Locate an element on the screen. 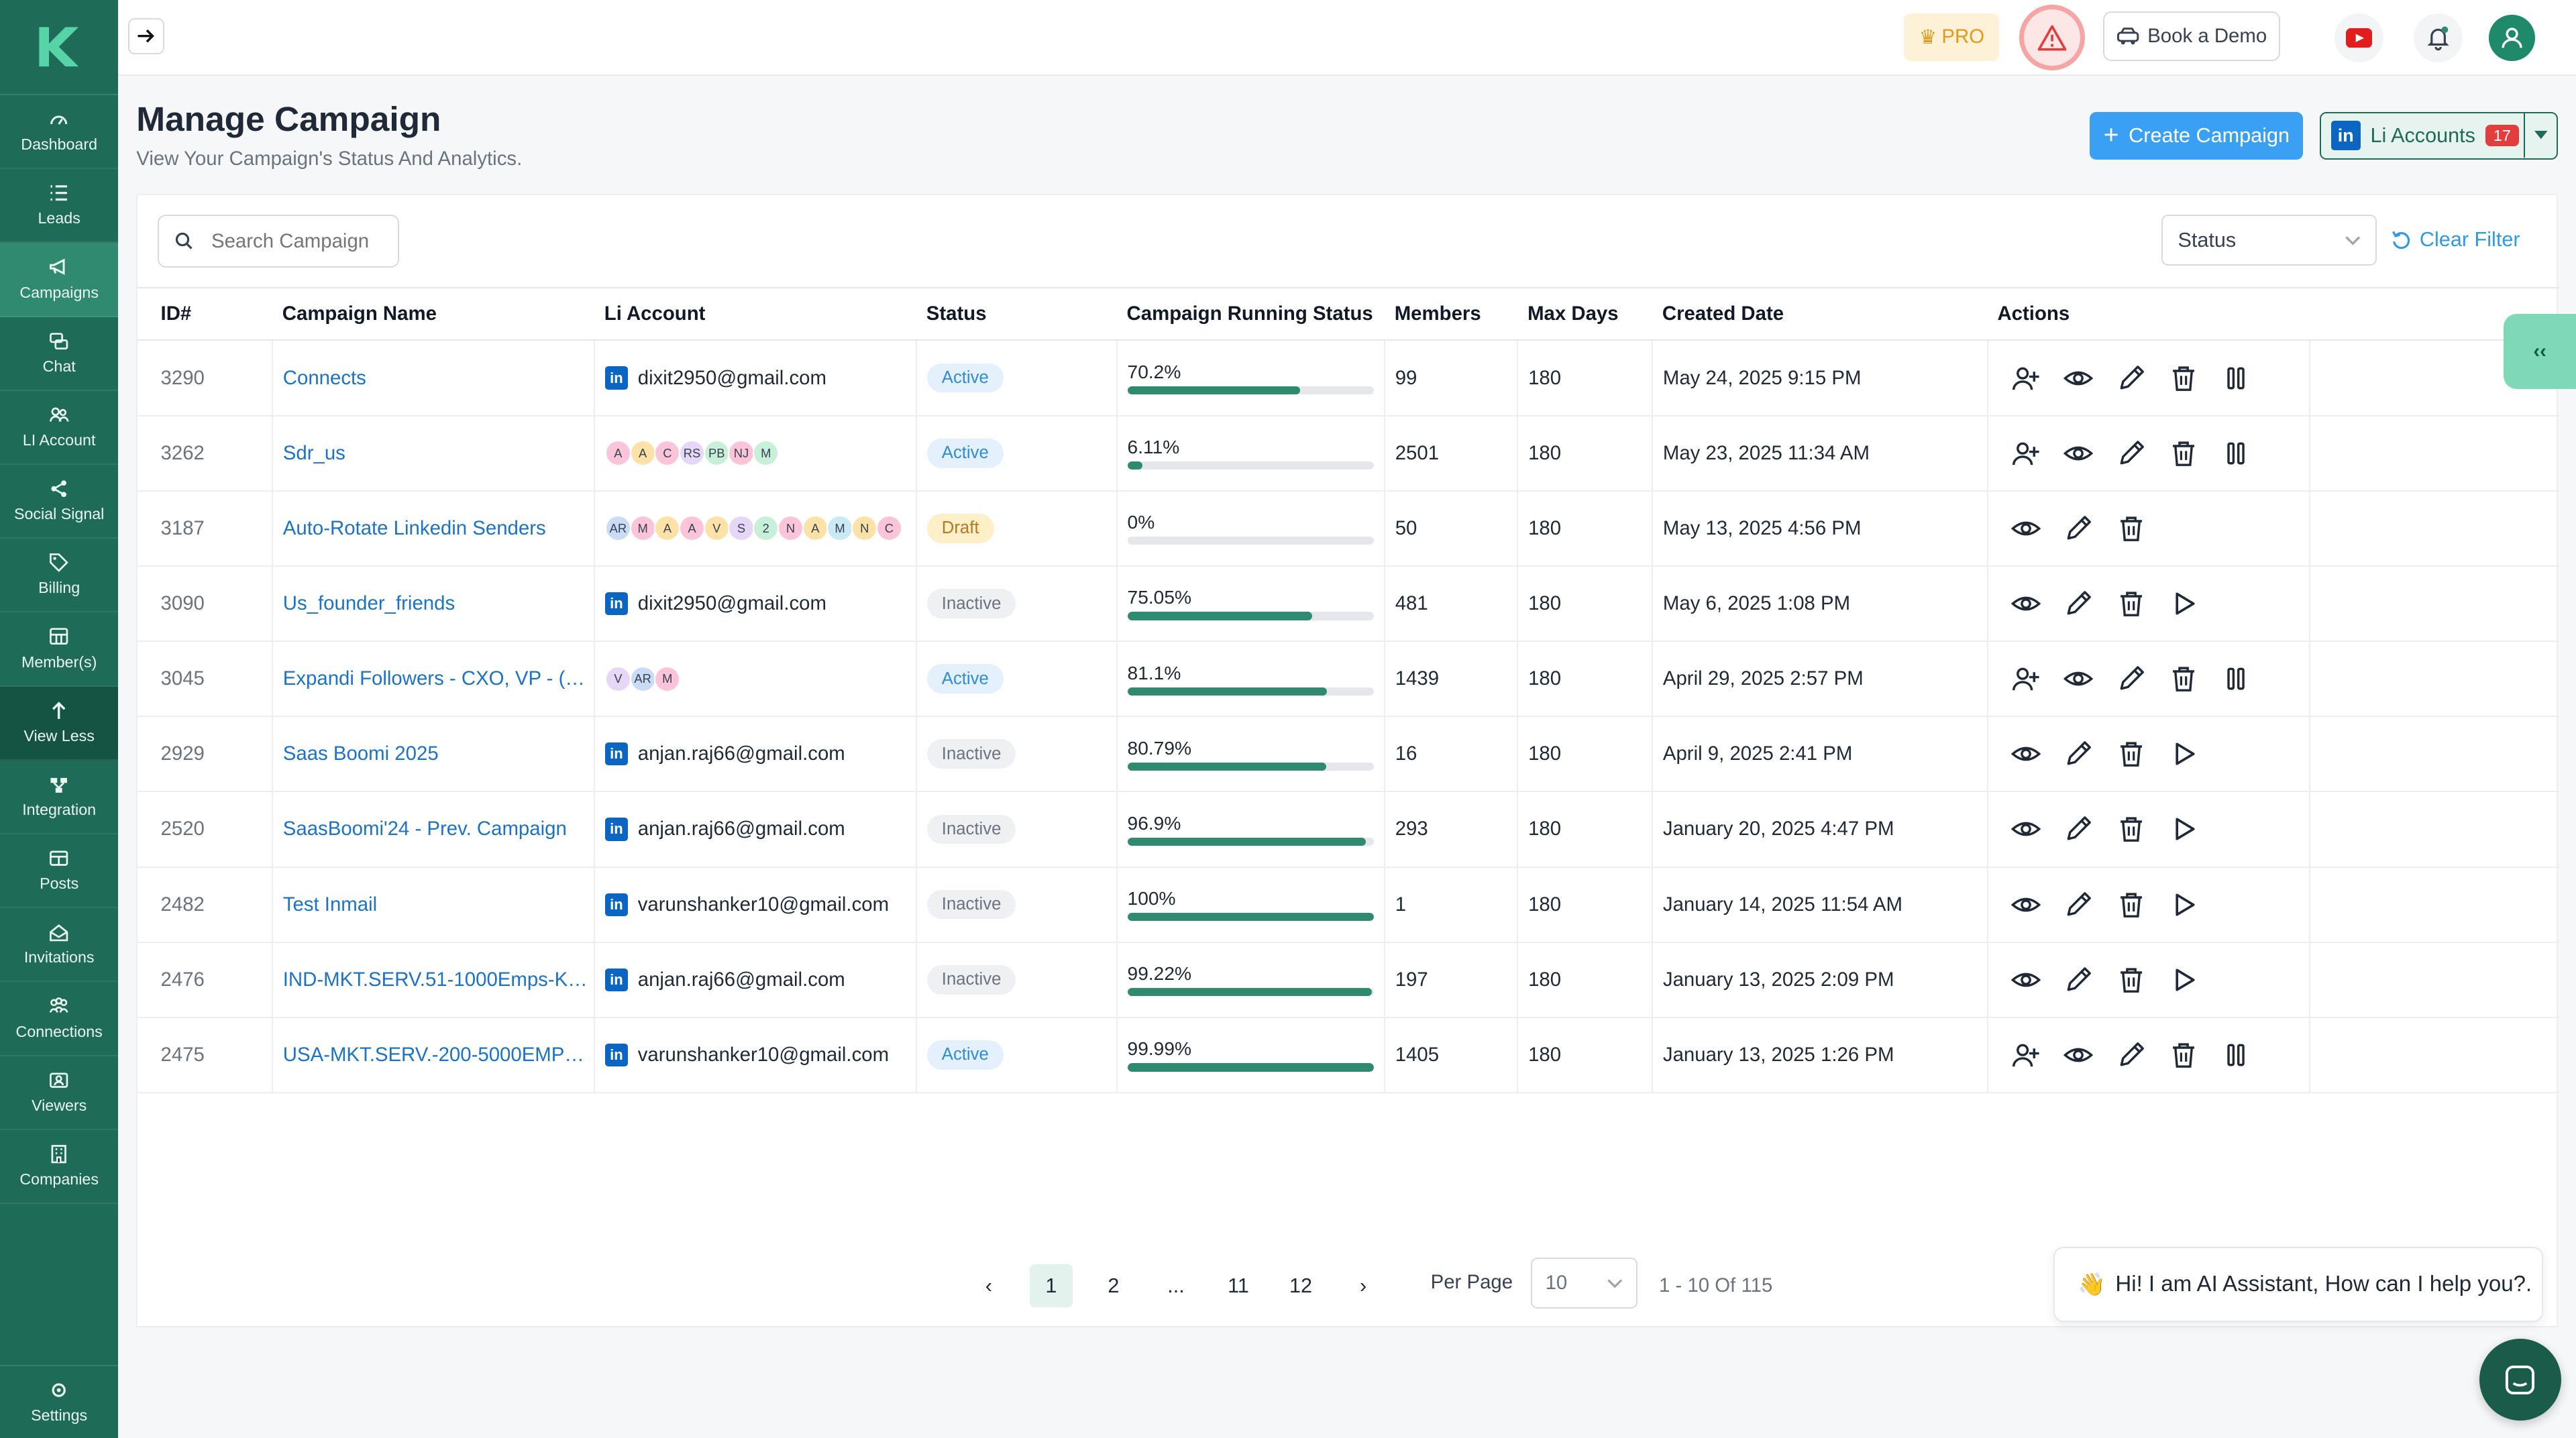 The width and height of the screenshot is (2576, 1438). sidebar-item-posts: Posts is located at coordinates (59, 871).